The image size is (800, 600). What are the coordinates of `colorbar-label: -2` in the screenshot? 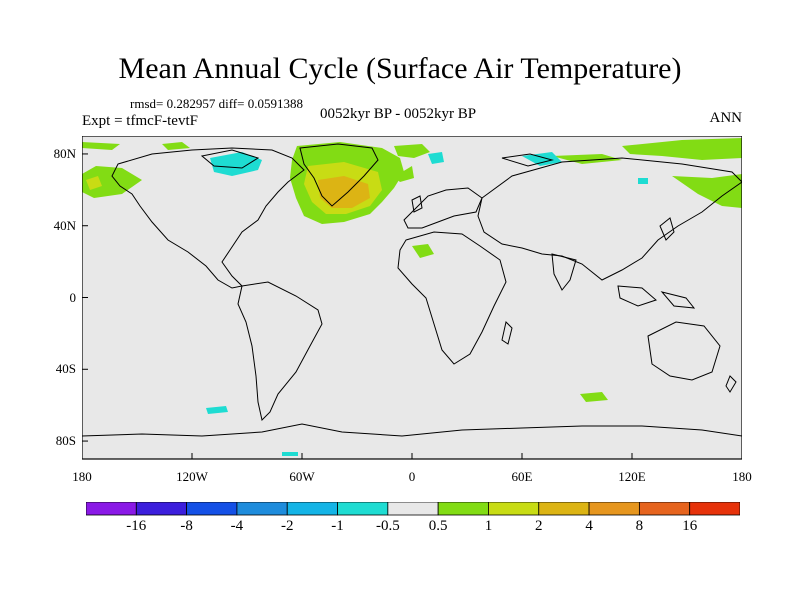 It's located at (287, 526).